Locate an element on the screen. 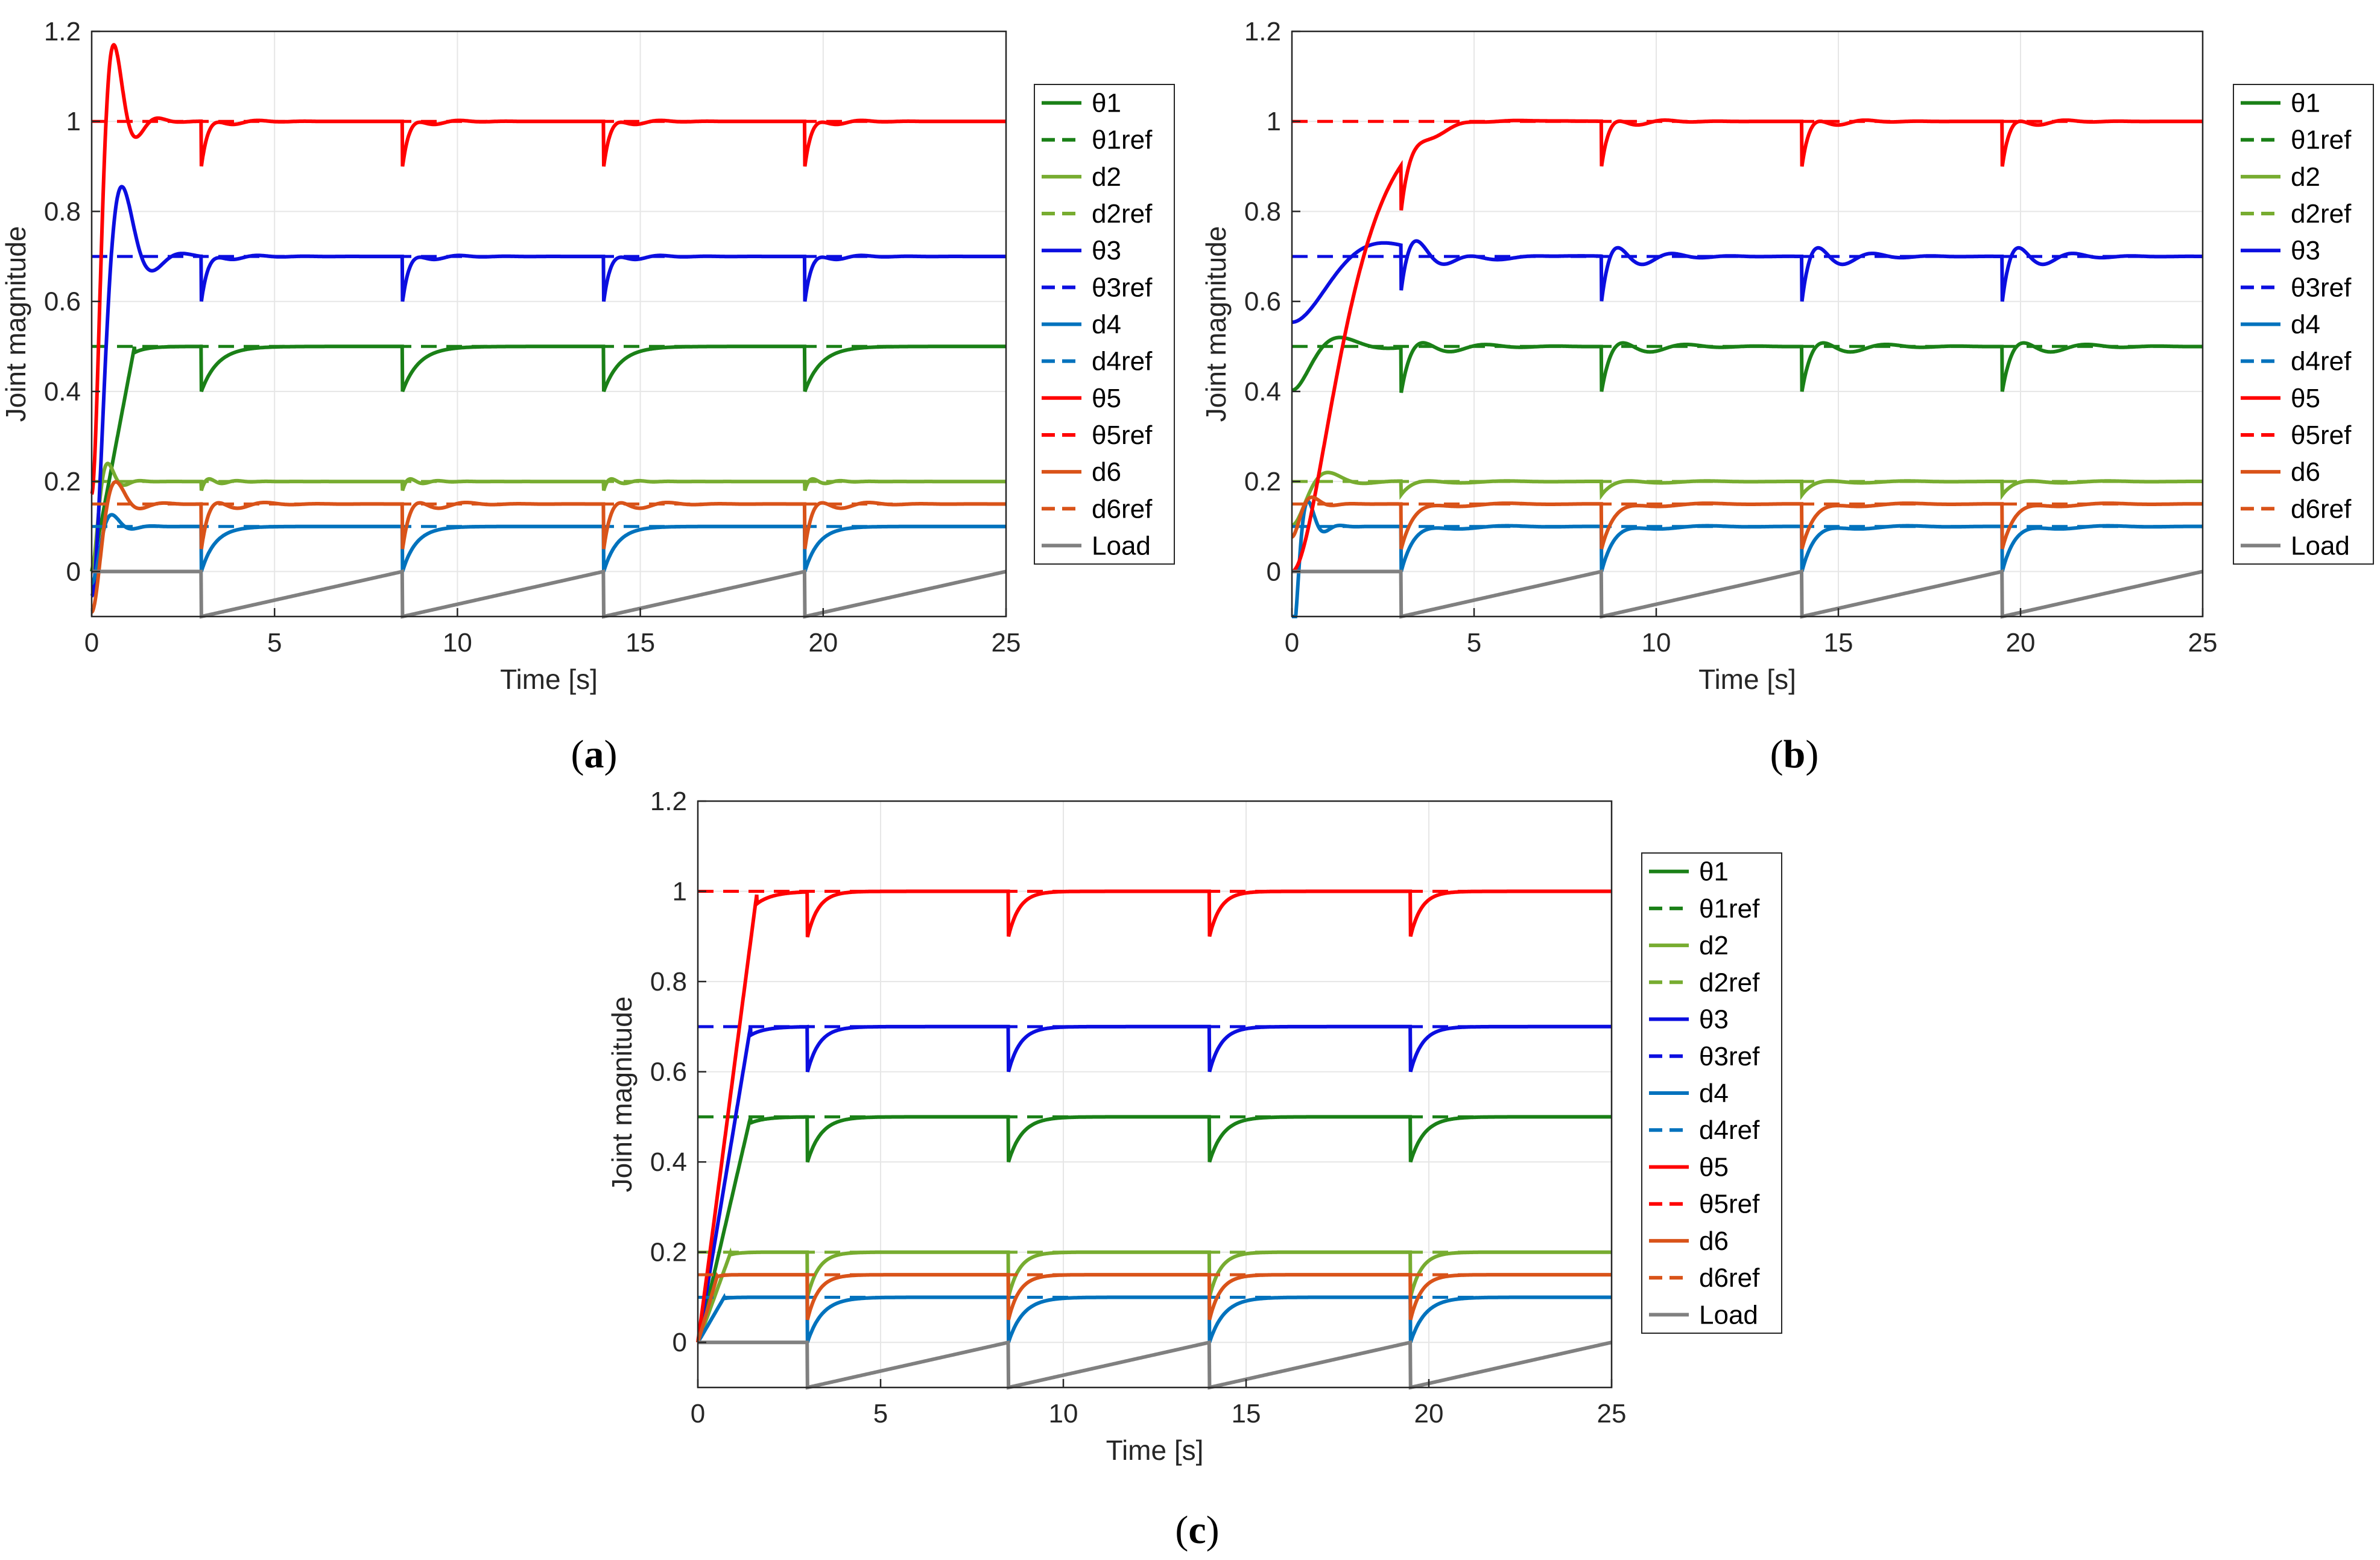  series-theta5-line is located at coordinates (1747, 346).